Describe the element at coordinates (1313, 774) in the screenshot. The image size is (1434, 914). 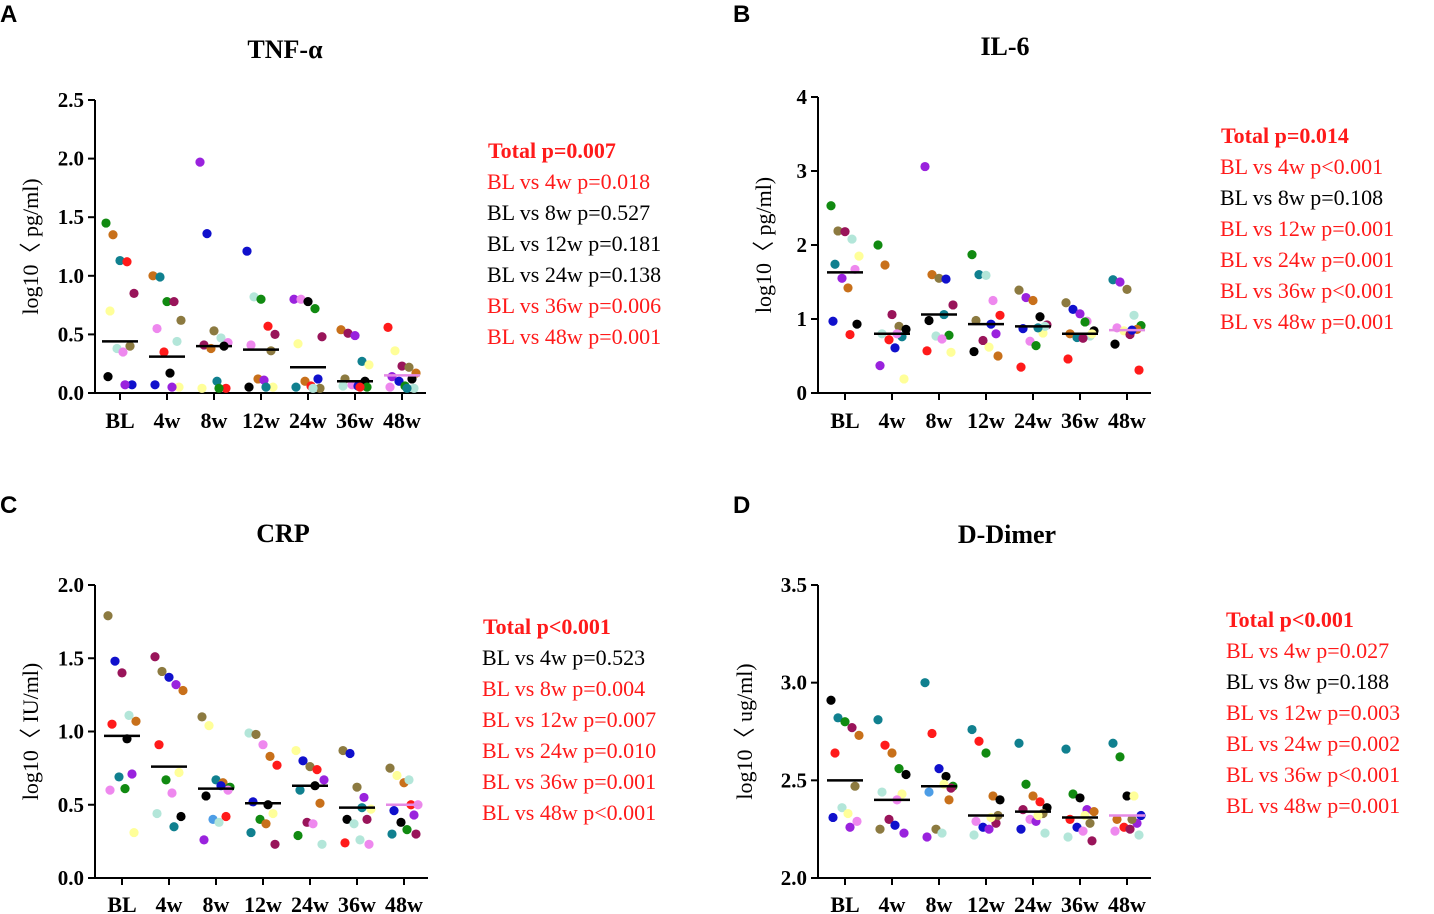
I see `comparison-p-value: BL vs 36w p<0.001` at that location.